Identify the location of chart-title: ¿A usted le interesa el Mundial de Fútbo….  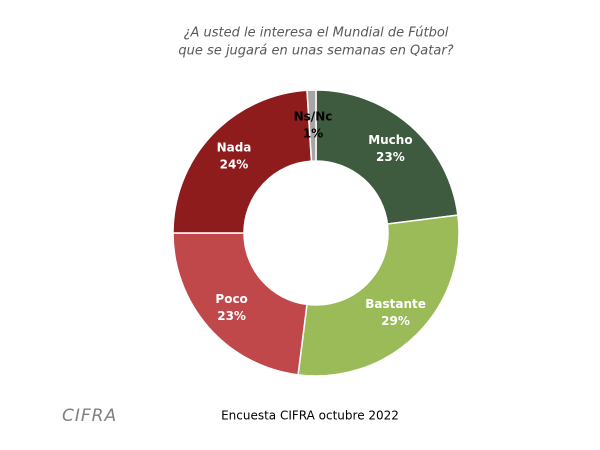
(316, 33).